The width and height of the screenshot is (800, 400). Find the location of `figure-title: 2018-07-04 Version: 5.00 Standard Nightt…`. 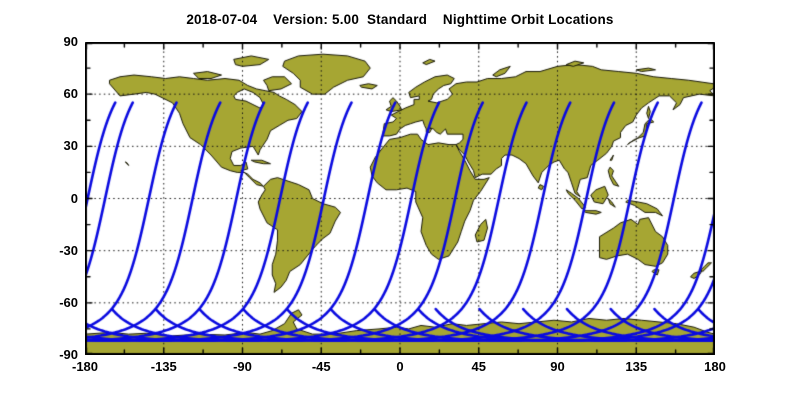

figure-title: 2018-07-04 Version: 5.00 Standard Nightt… is located at coordinates (400, 19).